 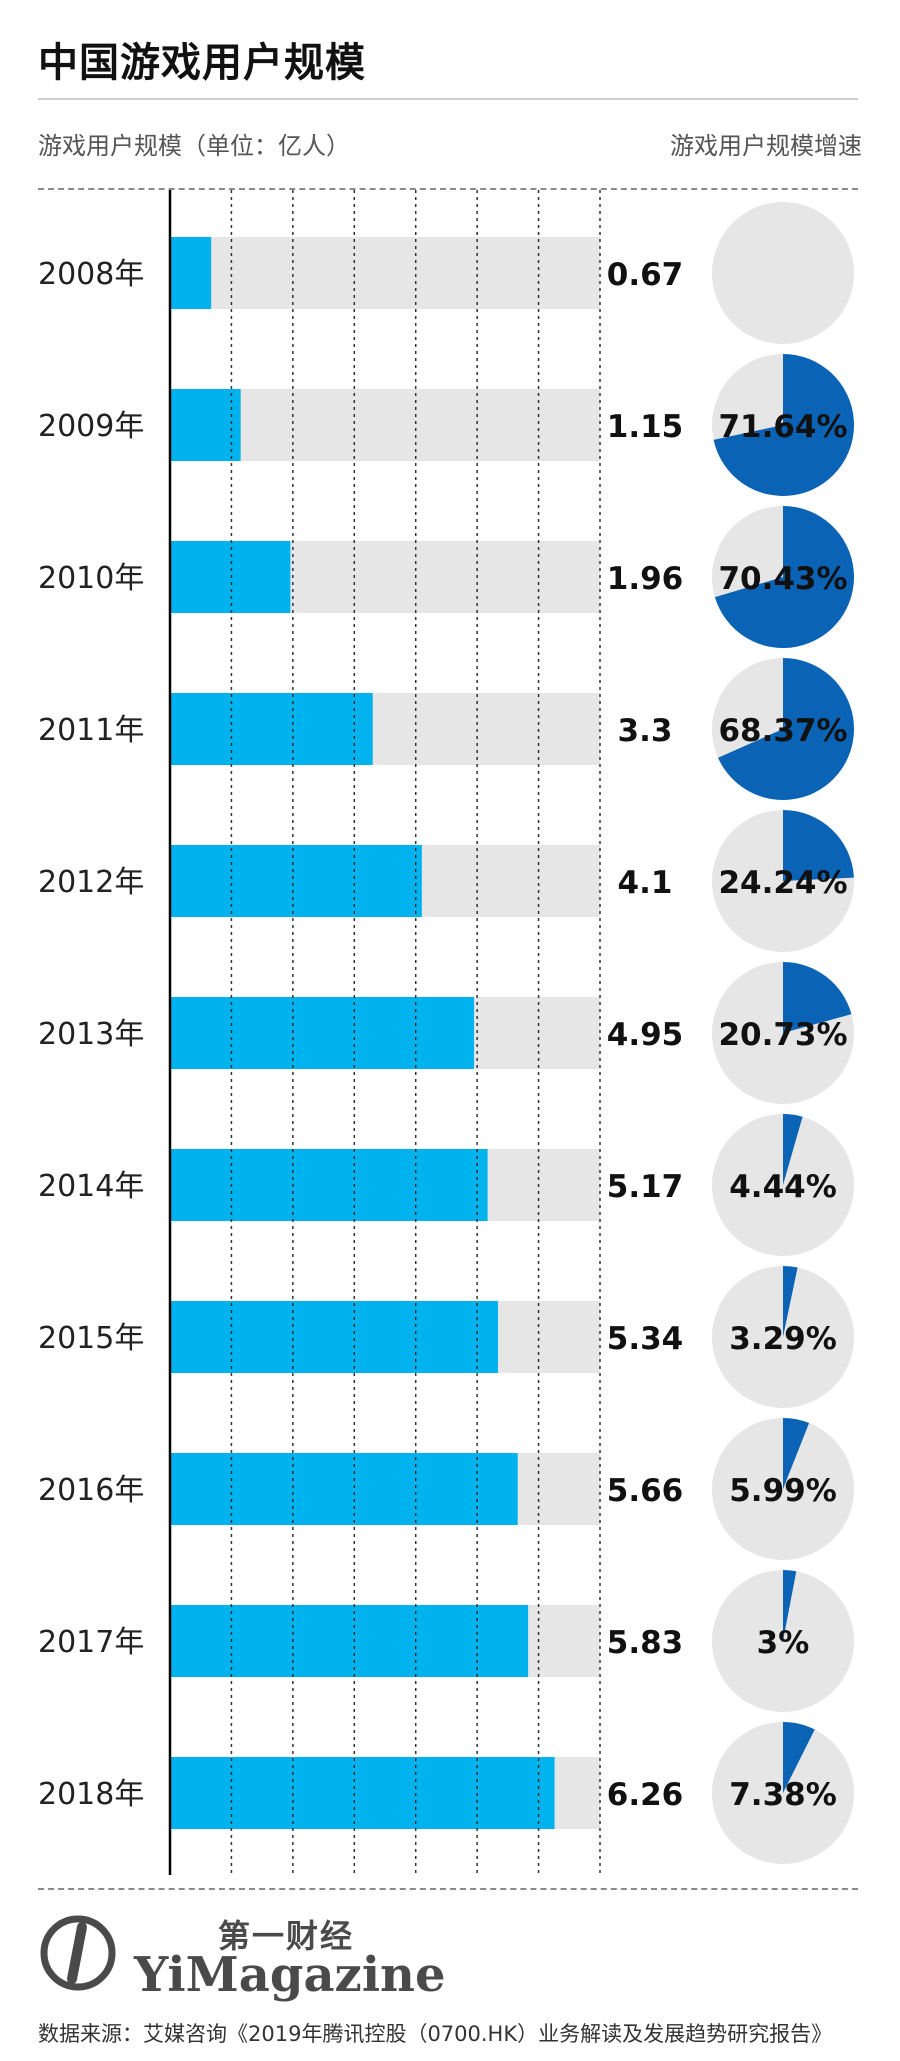 I want to click on category-label: 2008年, so click(x=91, y=274).